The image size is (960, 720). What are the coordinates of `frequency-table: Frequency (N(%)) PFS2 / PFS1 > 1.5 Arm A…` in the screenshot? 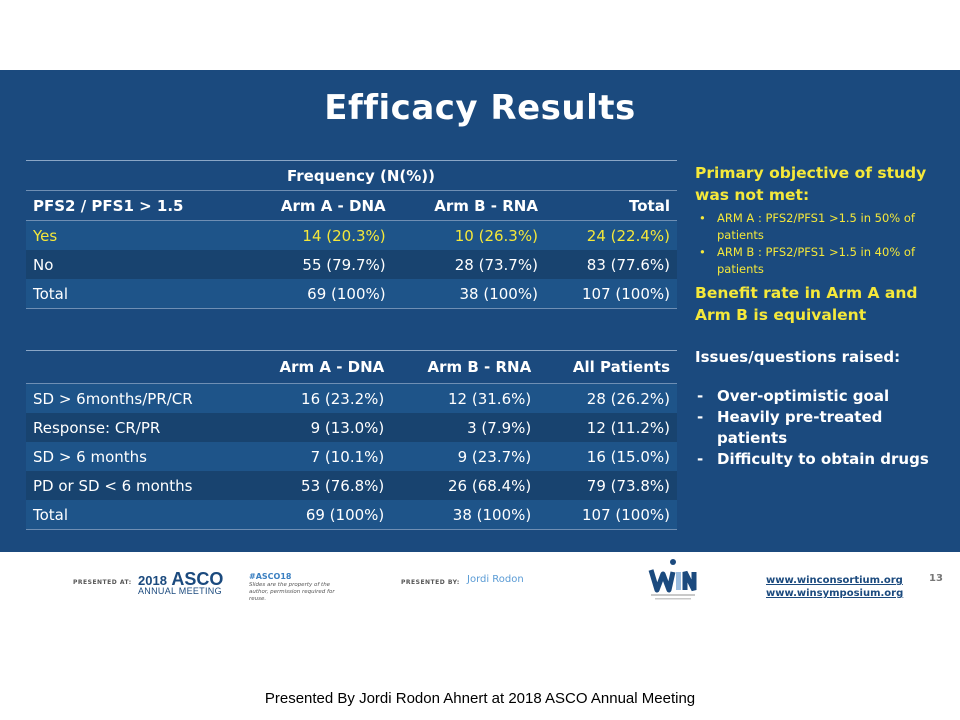 It's located at (351, 234).